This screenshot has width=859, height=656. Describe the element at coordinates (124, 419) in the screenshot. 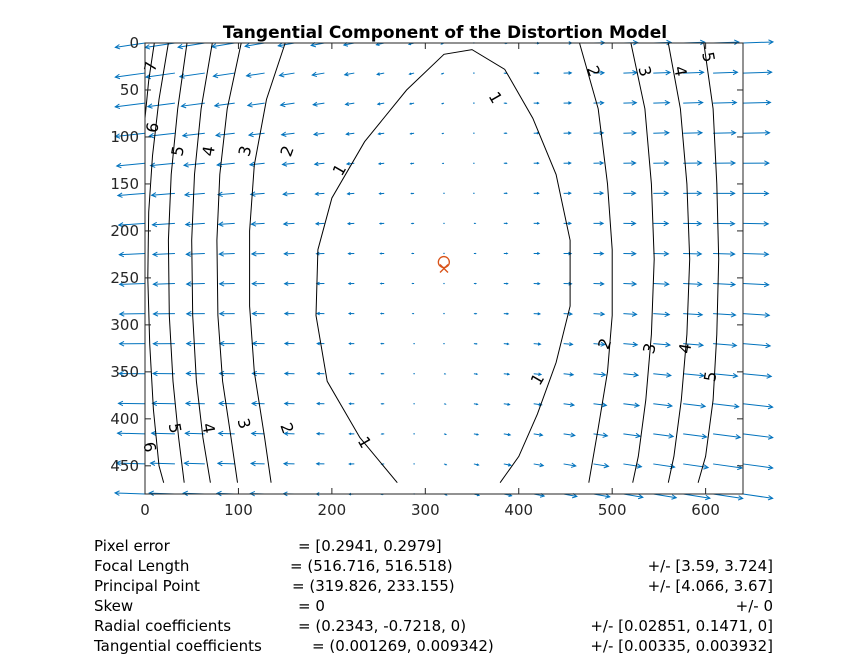

I see `y-tick-label: 400` at that location.